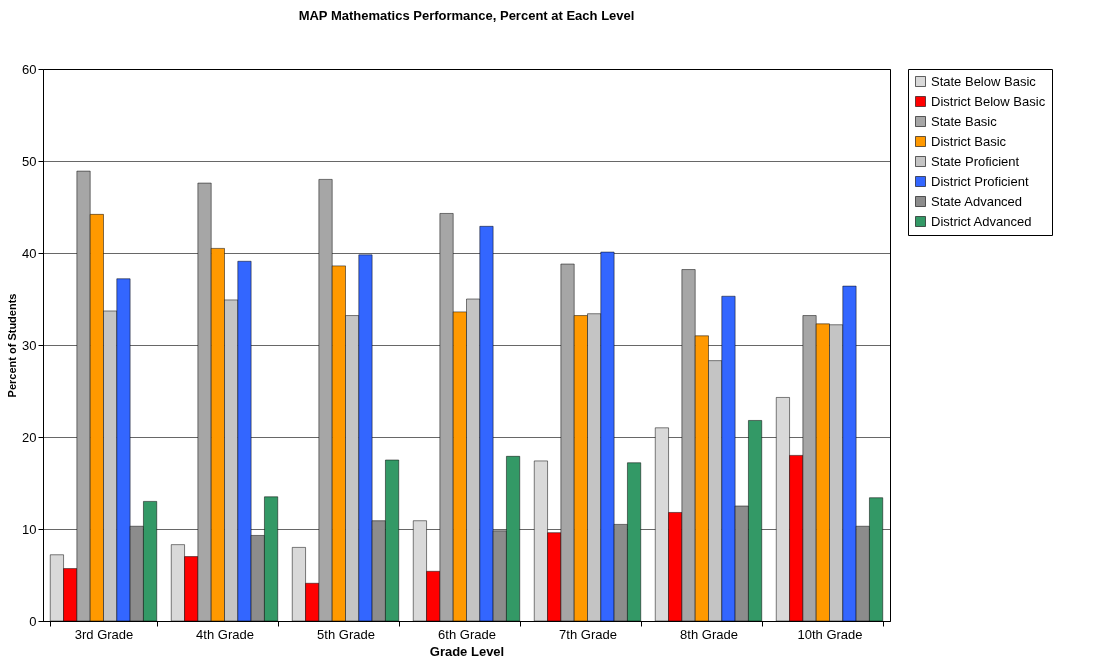 Image resolution: width=1095 pixels, height=668 pixels. What do you see at coordinates (29, 161) in the screenshot?
I see `y-tick-label: 50` at bounding box center [29, 161].